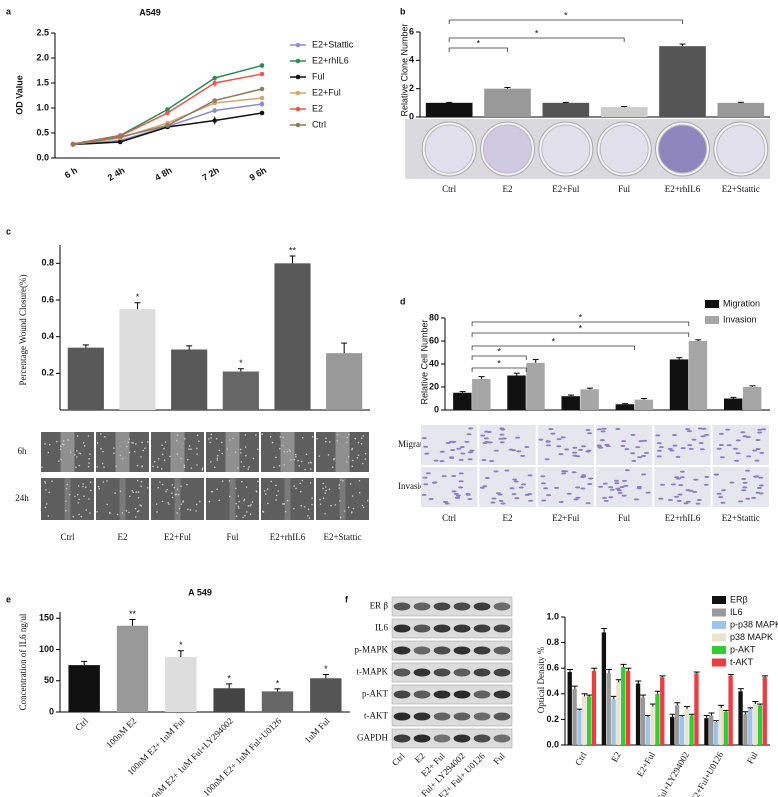 This screenshot has height=797, width=778. What do you see at coordinates (330, 60) in the screenshot?
I see `legend-label: E2+rhIL6` at bounding box center [330, 60].